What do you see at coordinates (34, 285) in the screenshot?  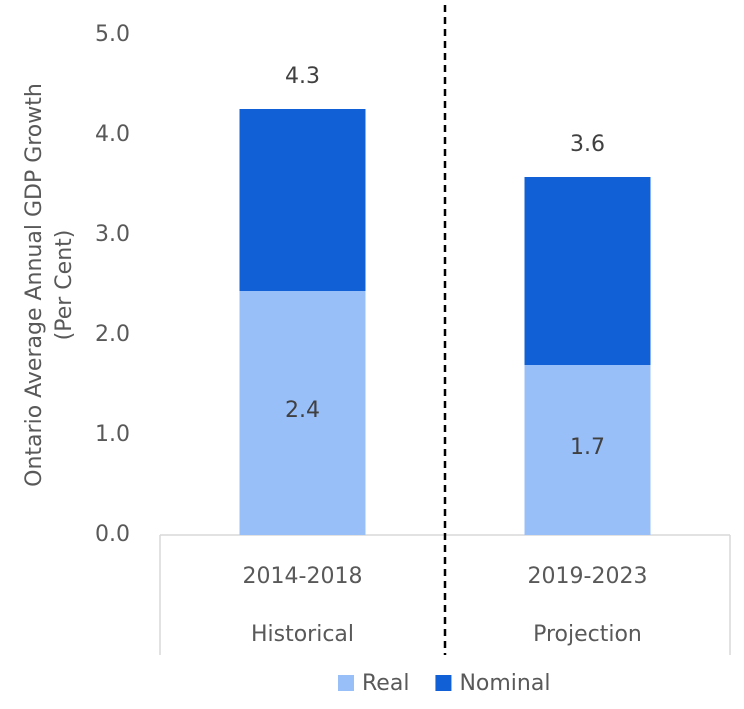 I see `y-axis-label: Ontario Average Annual GDP Growth` at bounding box center [34, 285].